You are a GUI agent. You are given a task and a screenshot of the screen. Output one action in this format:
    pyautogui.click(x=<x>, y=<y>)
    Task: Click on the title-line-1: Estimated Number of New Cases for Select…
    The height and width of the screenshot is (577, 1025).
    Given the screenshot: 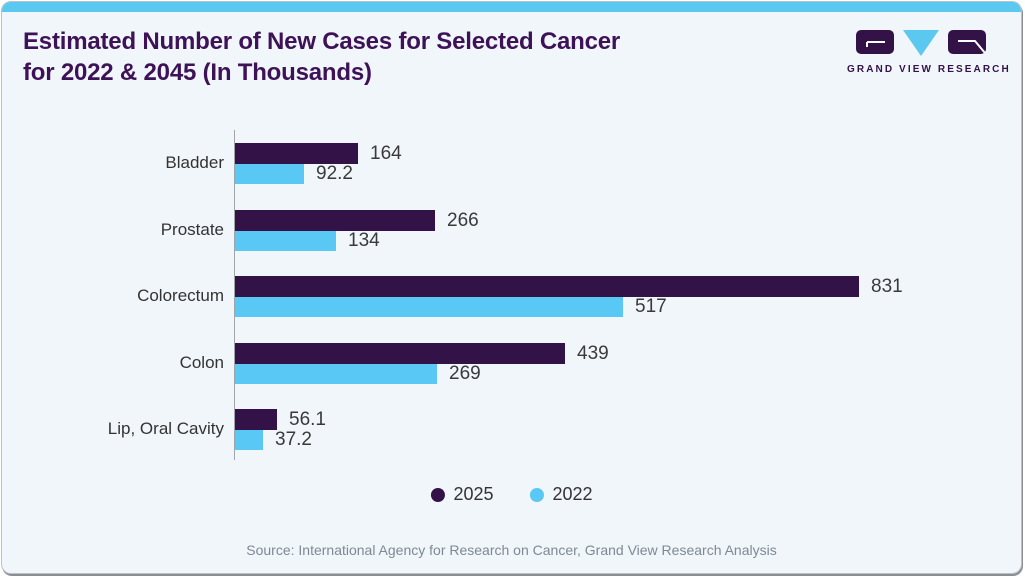 What is the action you would take?
    pyautogui.click(x=322, y=41)
    